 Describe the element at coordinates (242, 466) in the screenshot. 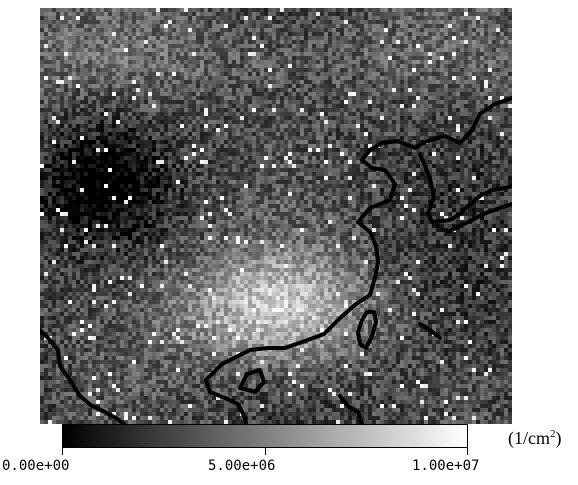

I see `colorbar-label-mid: 5.00e+06` at that location.